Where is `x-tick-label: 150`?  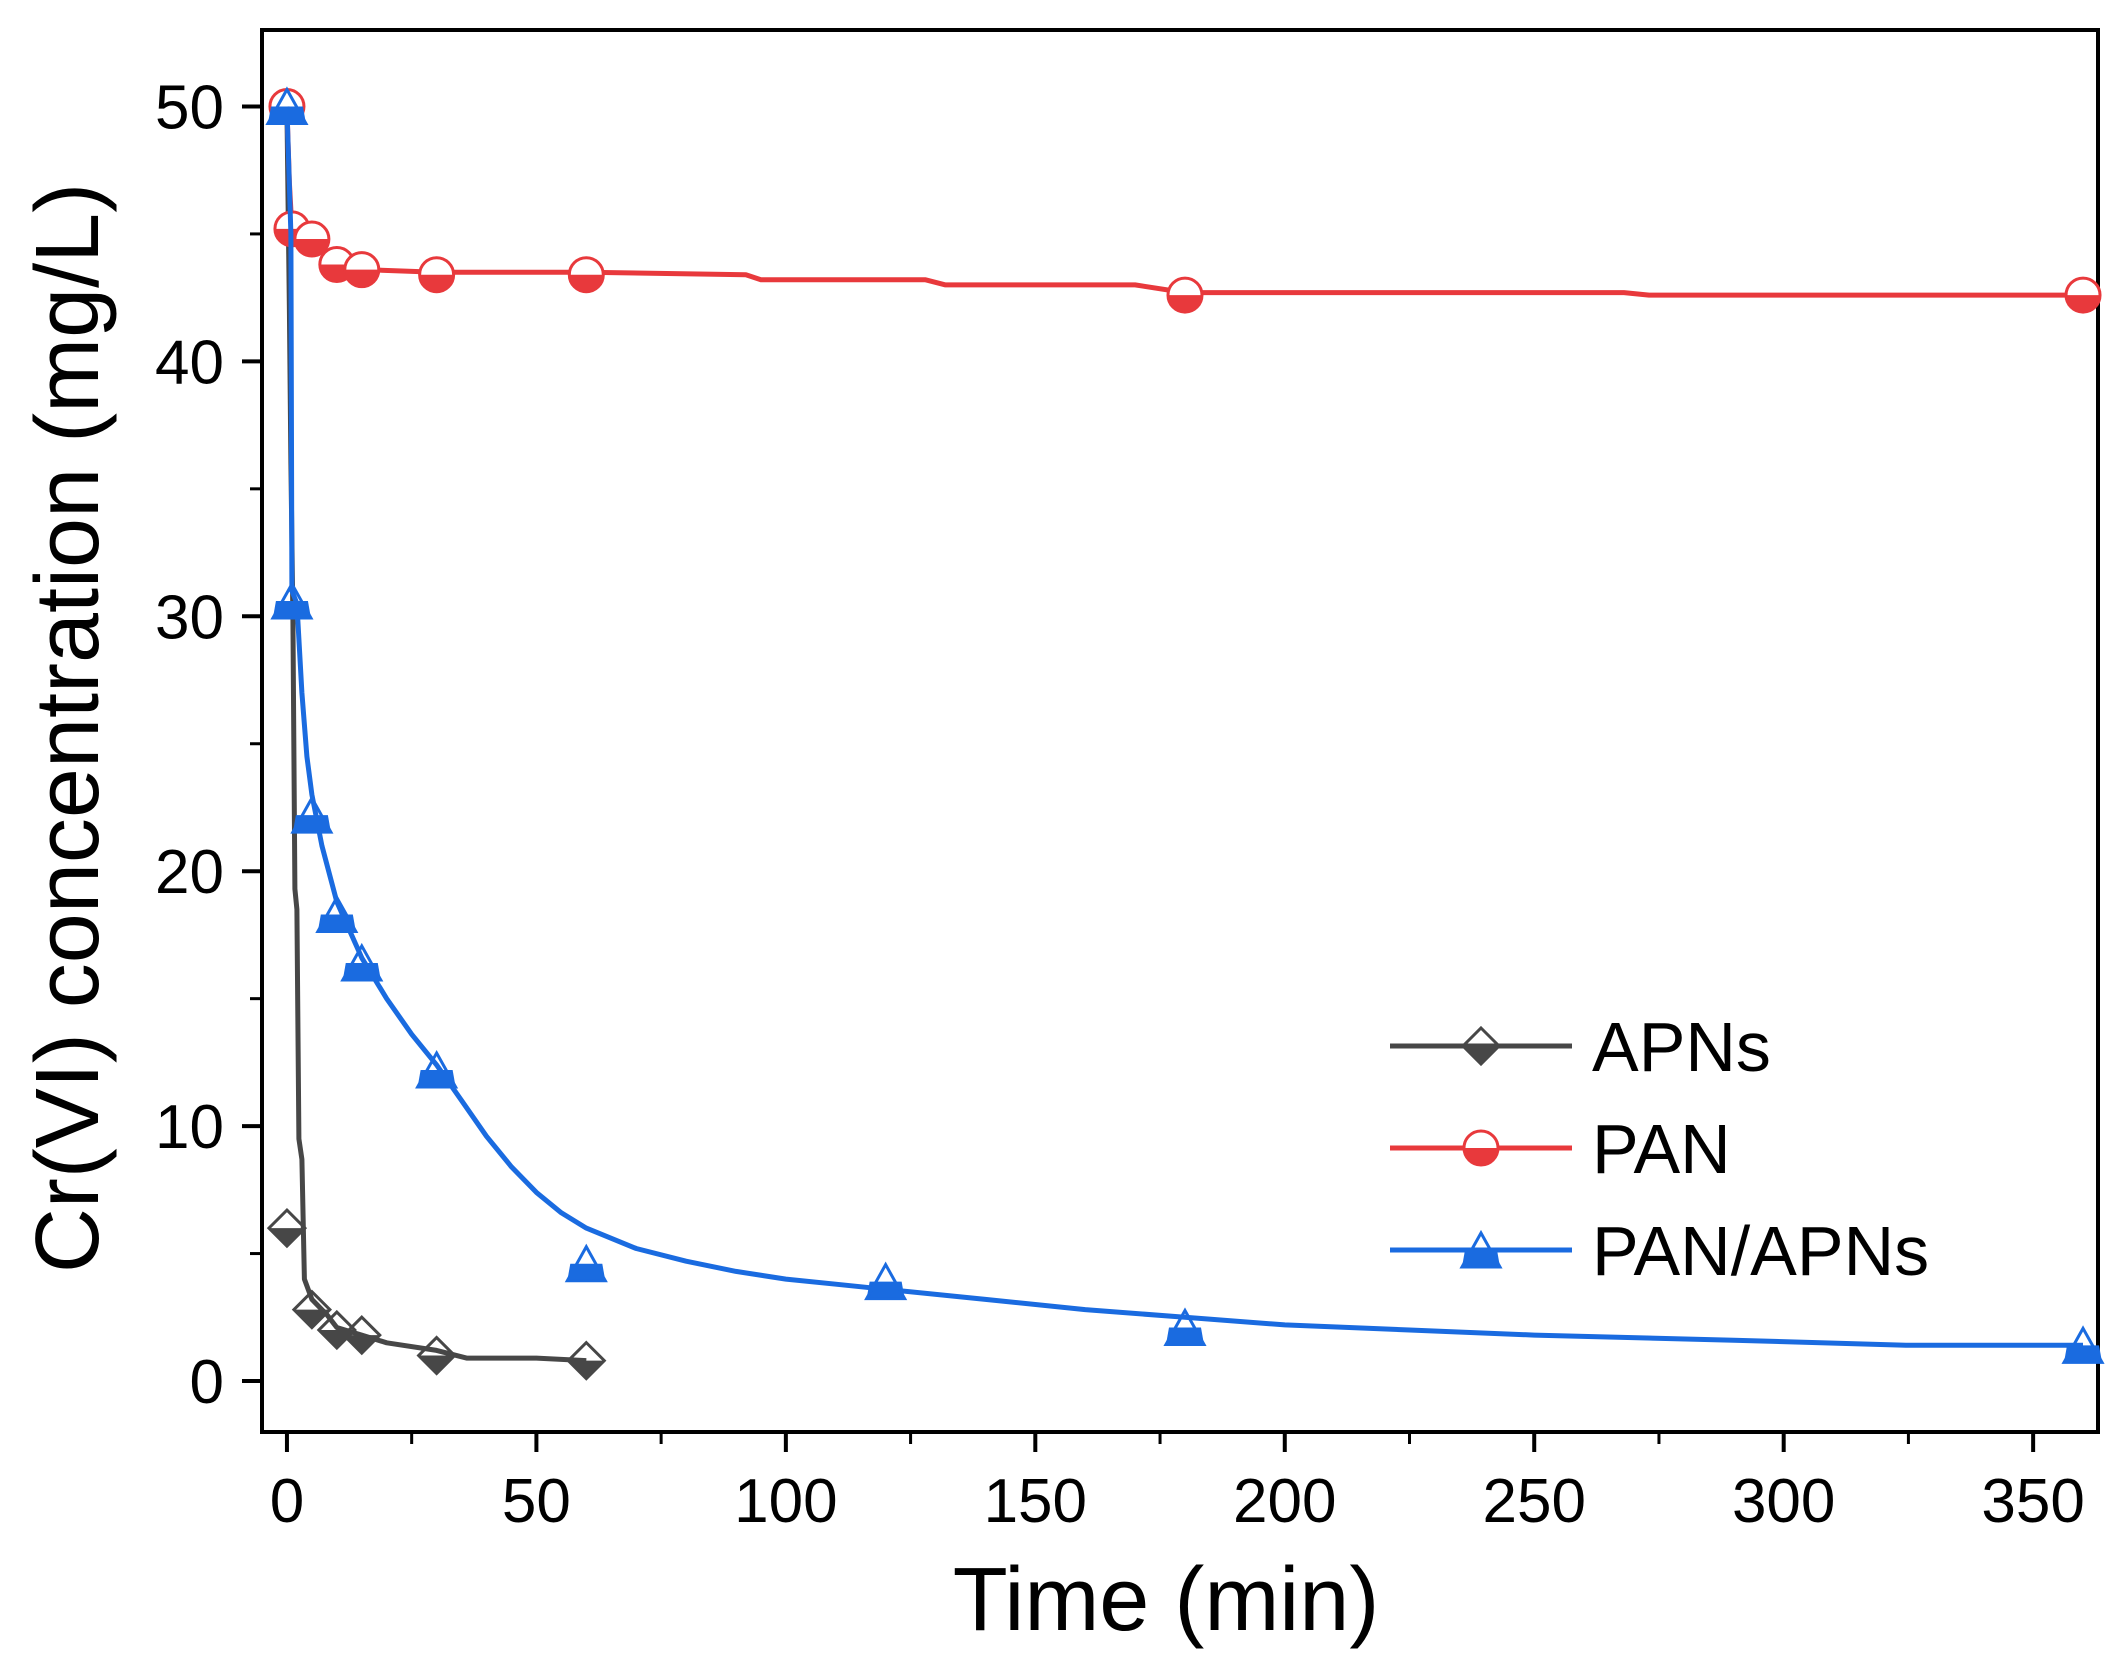 x-tick-label: 150 is located at coordinates (1035, 1501).